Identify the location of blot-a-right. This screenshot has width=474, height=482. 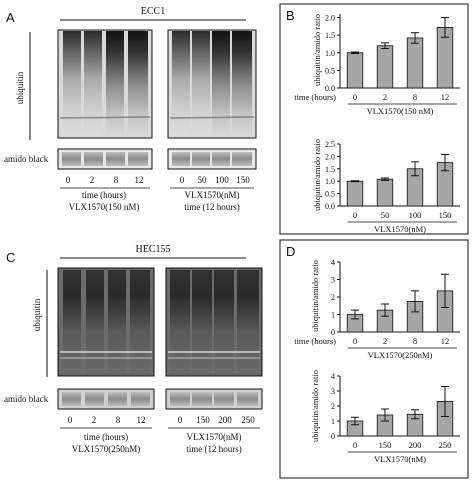
(212, 84).